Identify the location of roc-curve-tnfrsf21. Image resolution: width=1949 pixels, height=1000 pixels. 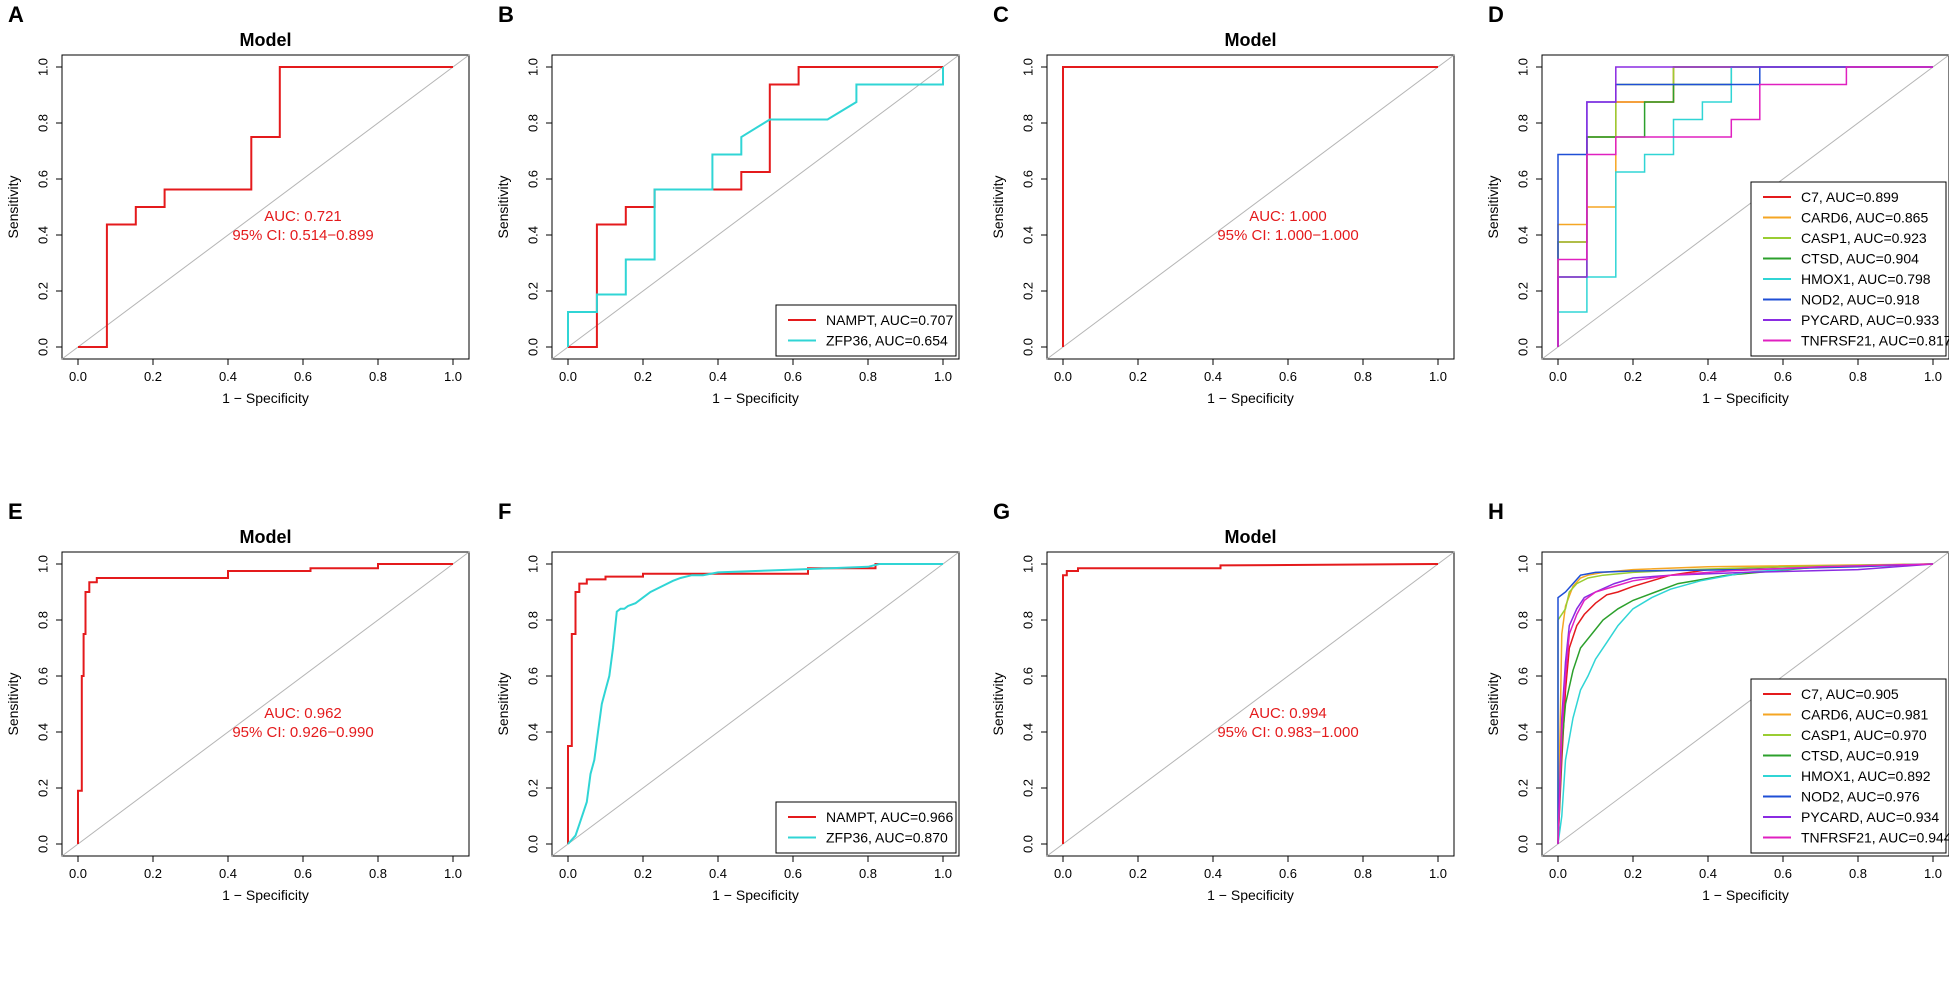
(1745, 704).